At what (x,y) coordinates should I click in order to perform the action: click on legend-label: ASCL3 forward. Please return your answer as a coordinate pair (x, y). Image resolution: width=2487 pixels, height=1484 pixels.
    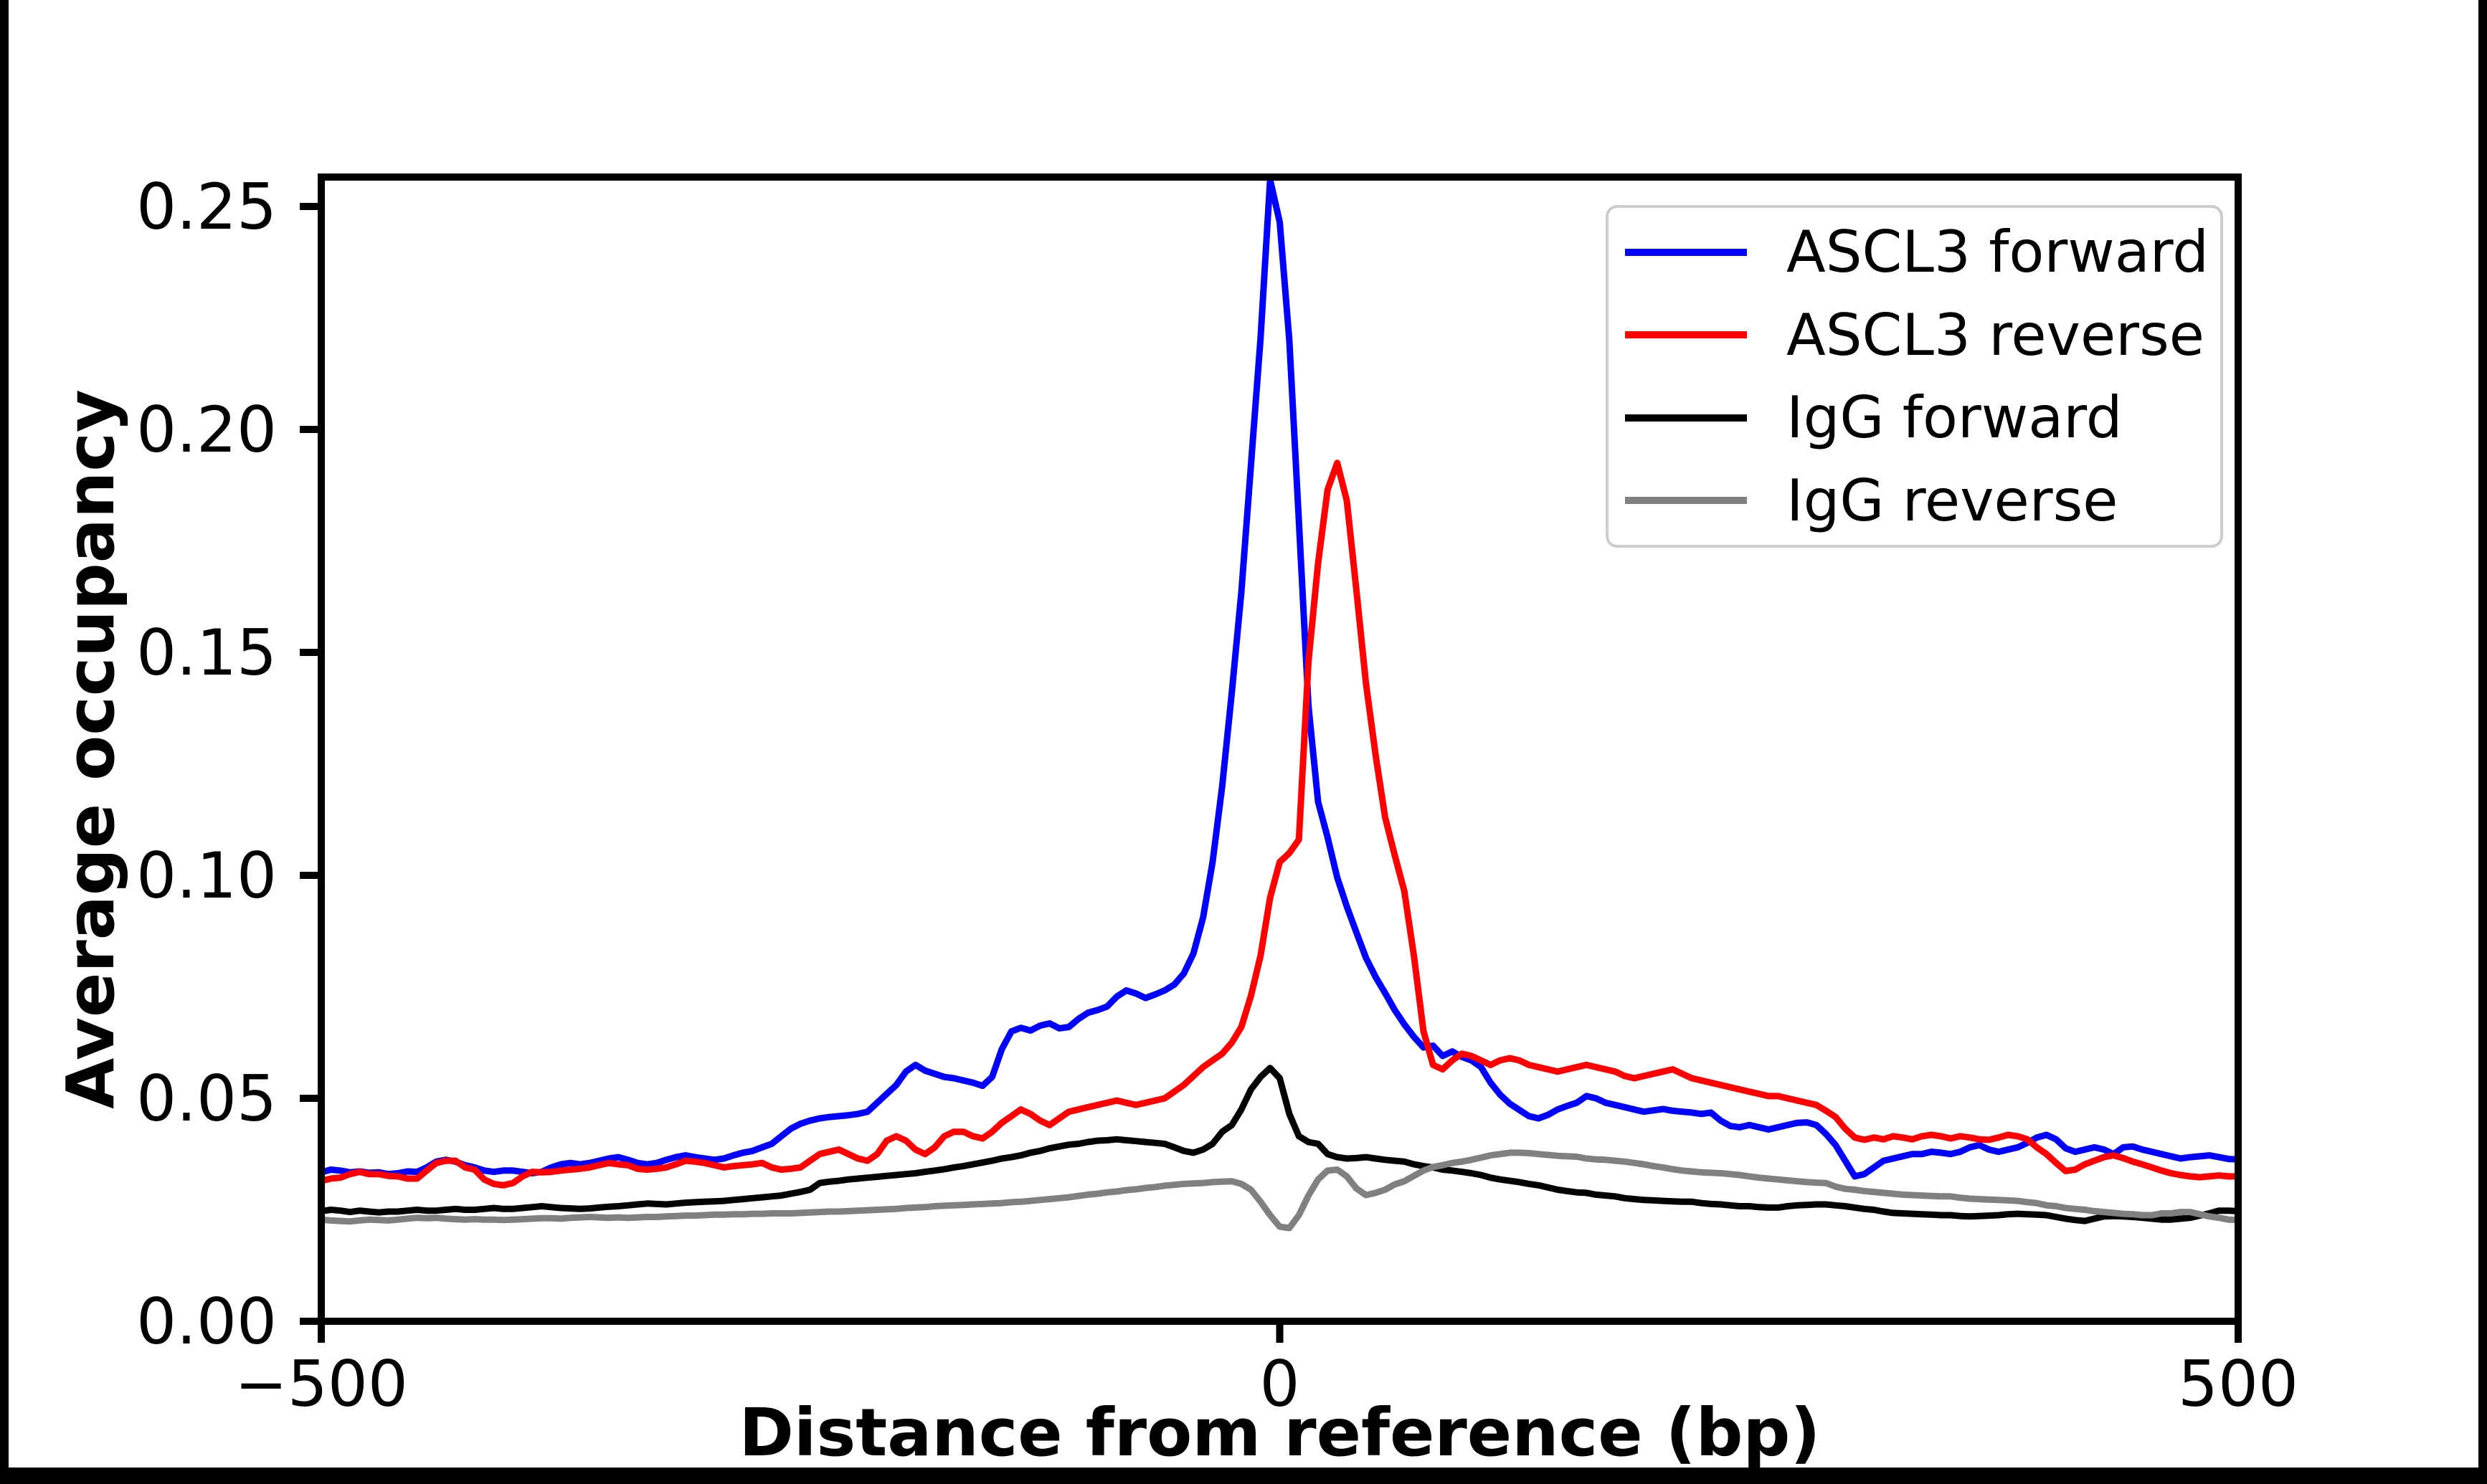
    Looking at the image, I should click on (1998, 253).